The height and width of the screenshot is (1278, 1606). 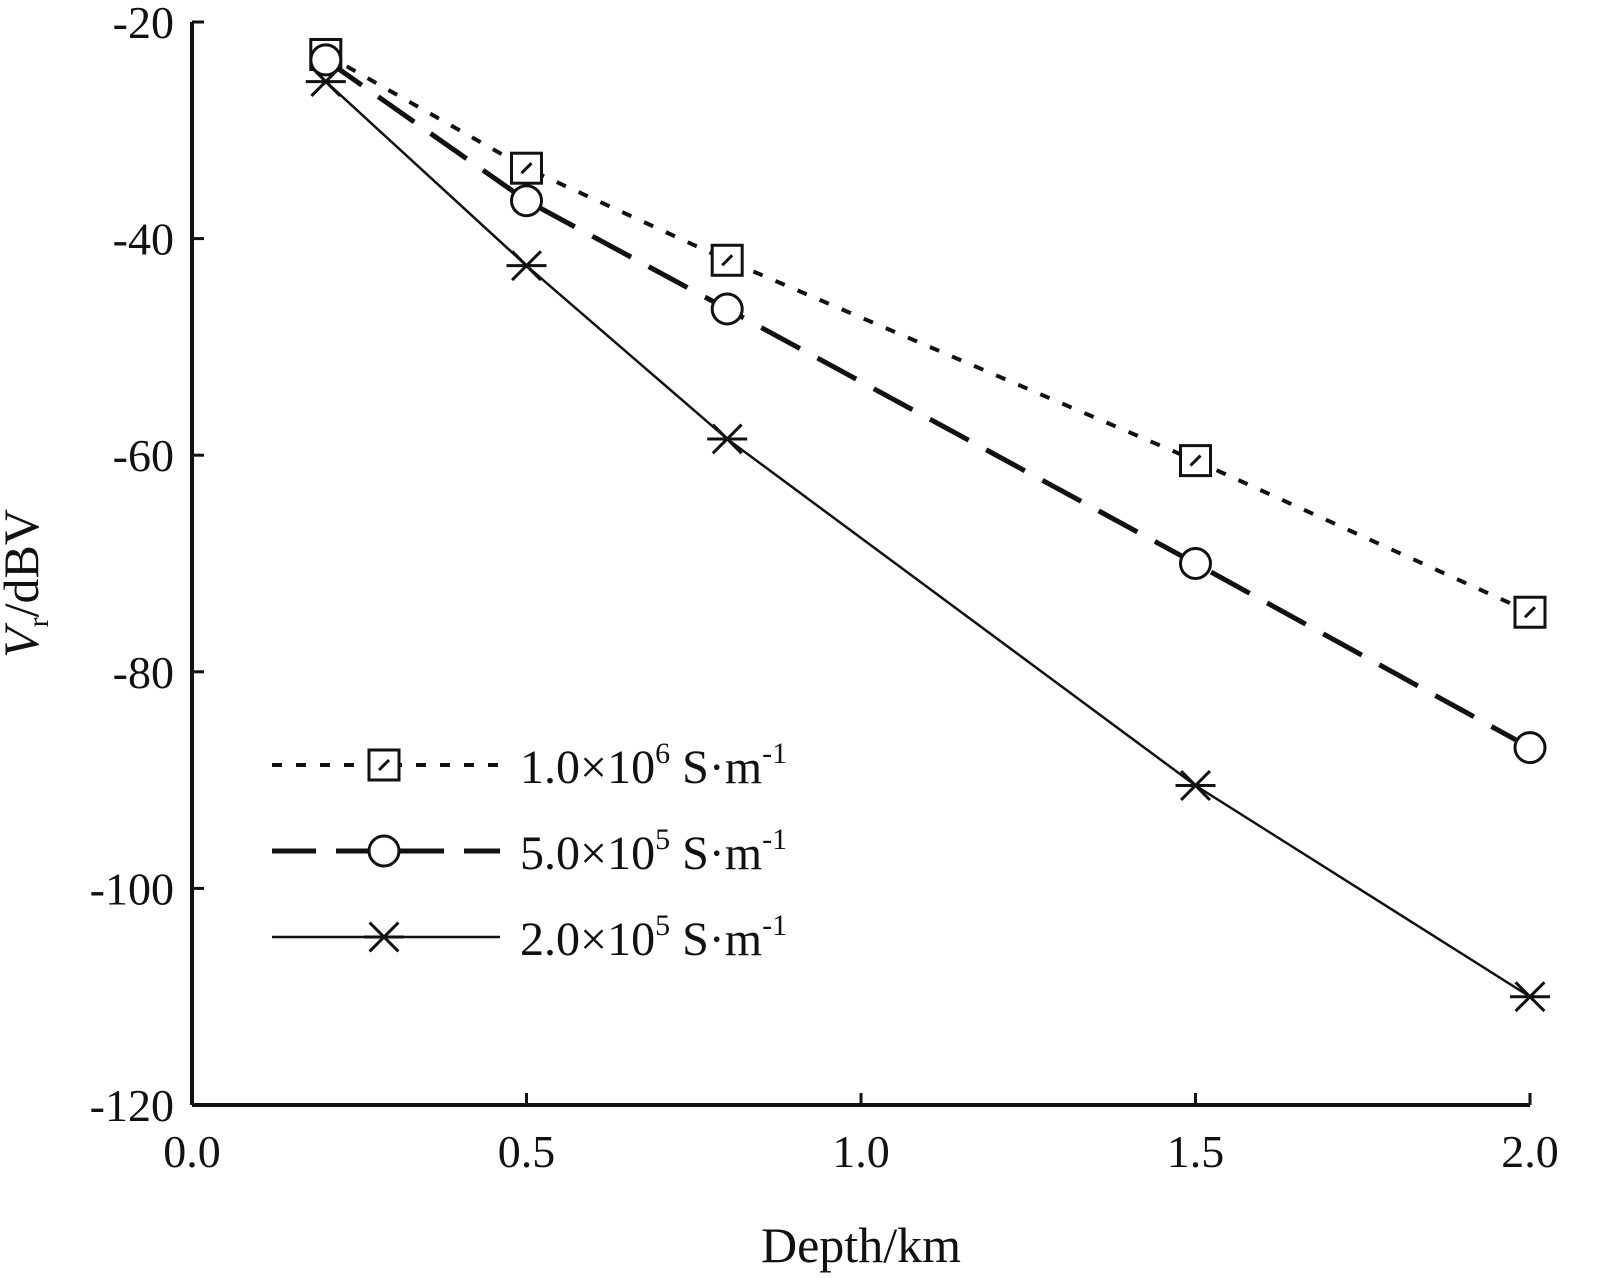 I want to click on y-tick-label: -120, so click(x=132, y=1105).